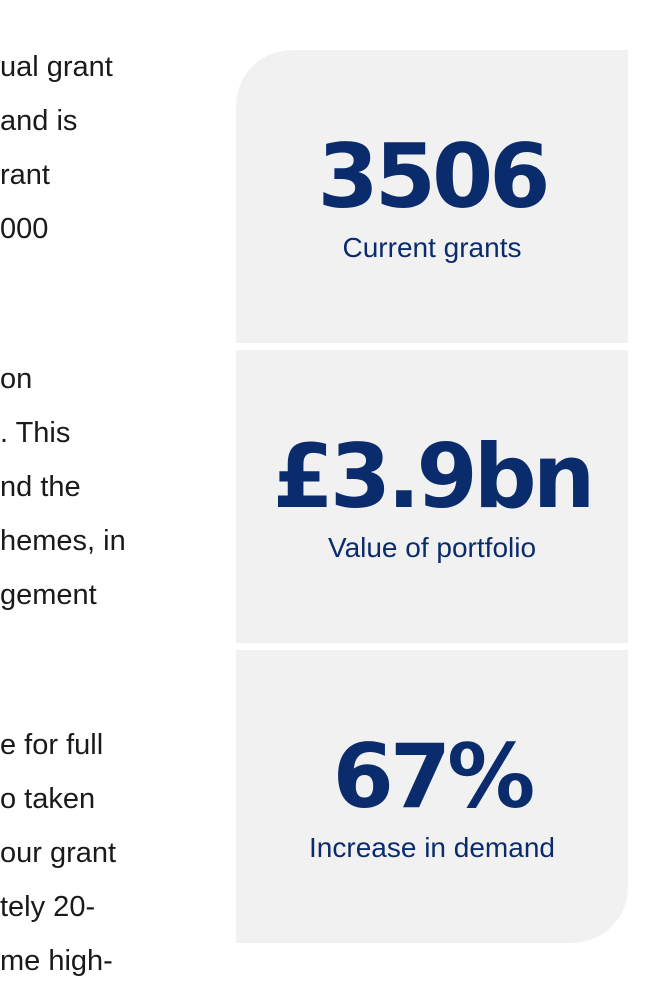 The image size is (658, 986). What do you see at coordinates (432, 247) in the screenshot?
I see `stat-label: Current grants` at bounding box center [432, 247].